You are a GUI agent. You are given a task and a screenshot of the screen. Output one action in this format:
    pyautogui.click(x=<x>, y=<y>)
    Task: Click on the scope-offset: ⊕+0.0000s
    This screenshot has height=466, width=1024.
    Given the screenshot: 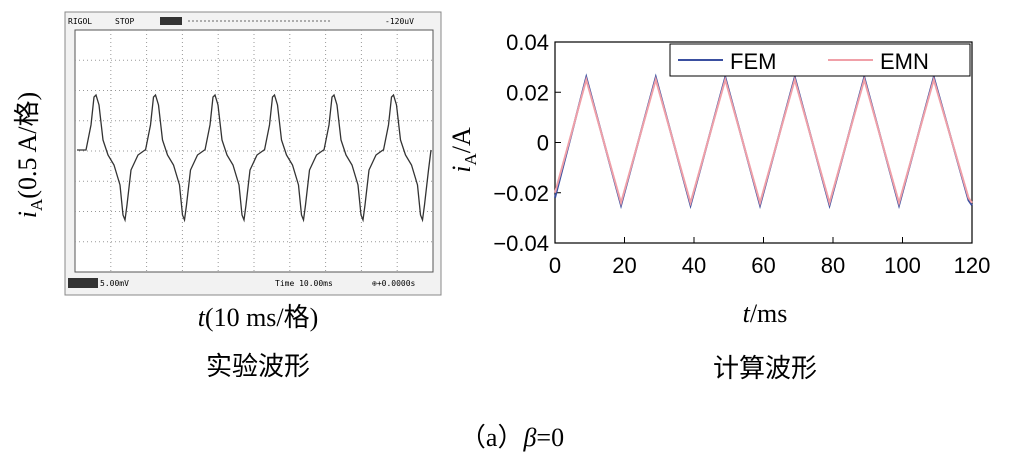 What is the action you would take?
    pyautogui.click(x=394, y=283)
    